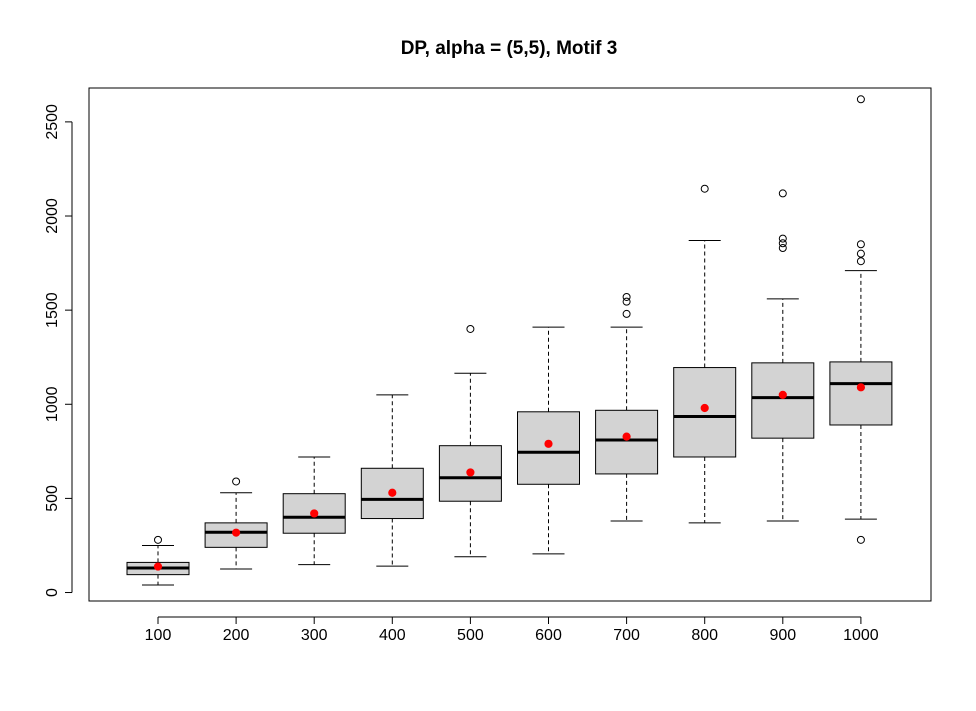 The width and height of the screenshot is (976, 711). I want to click on x-tick-label: 1000, so click(861, 635).